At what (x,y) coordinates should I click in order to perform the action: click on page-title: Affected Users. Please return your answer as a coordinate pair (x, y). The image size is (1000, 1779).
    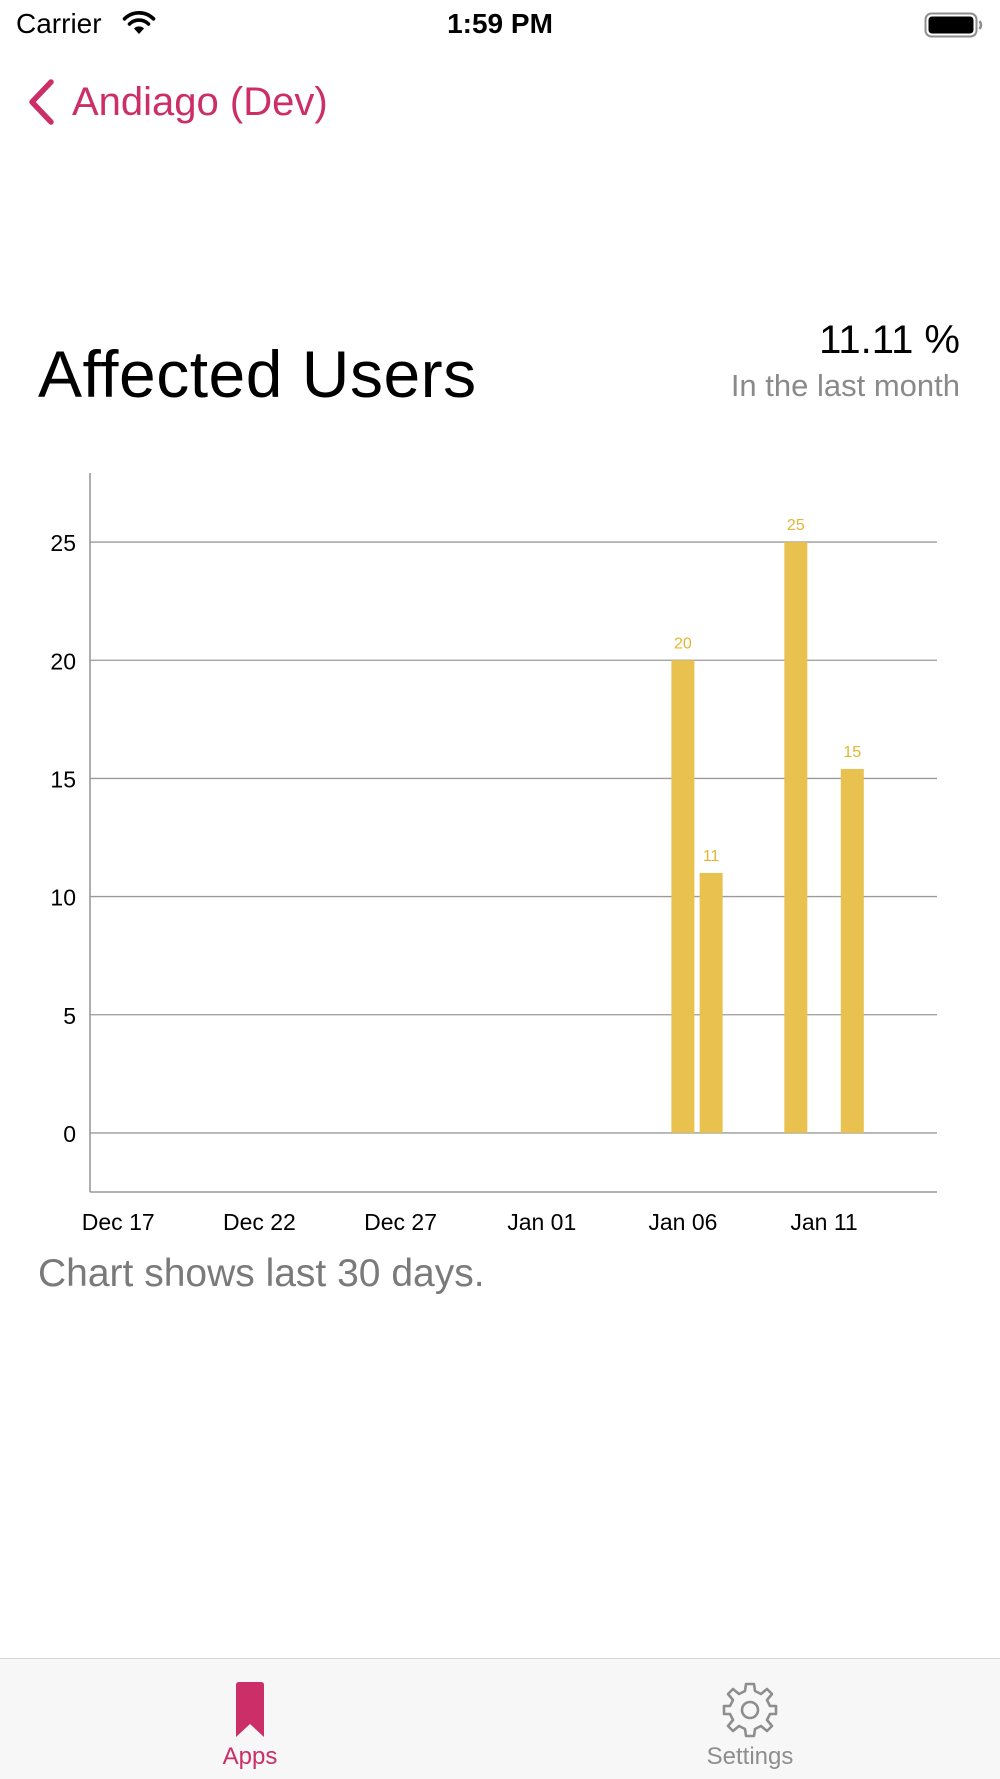
    Looking at the image, I should click on (257, 374).